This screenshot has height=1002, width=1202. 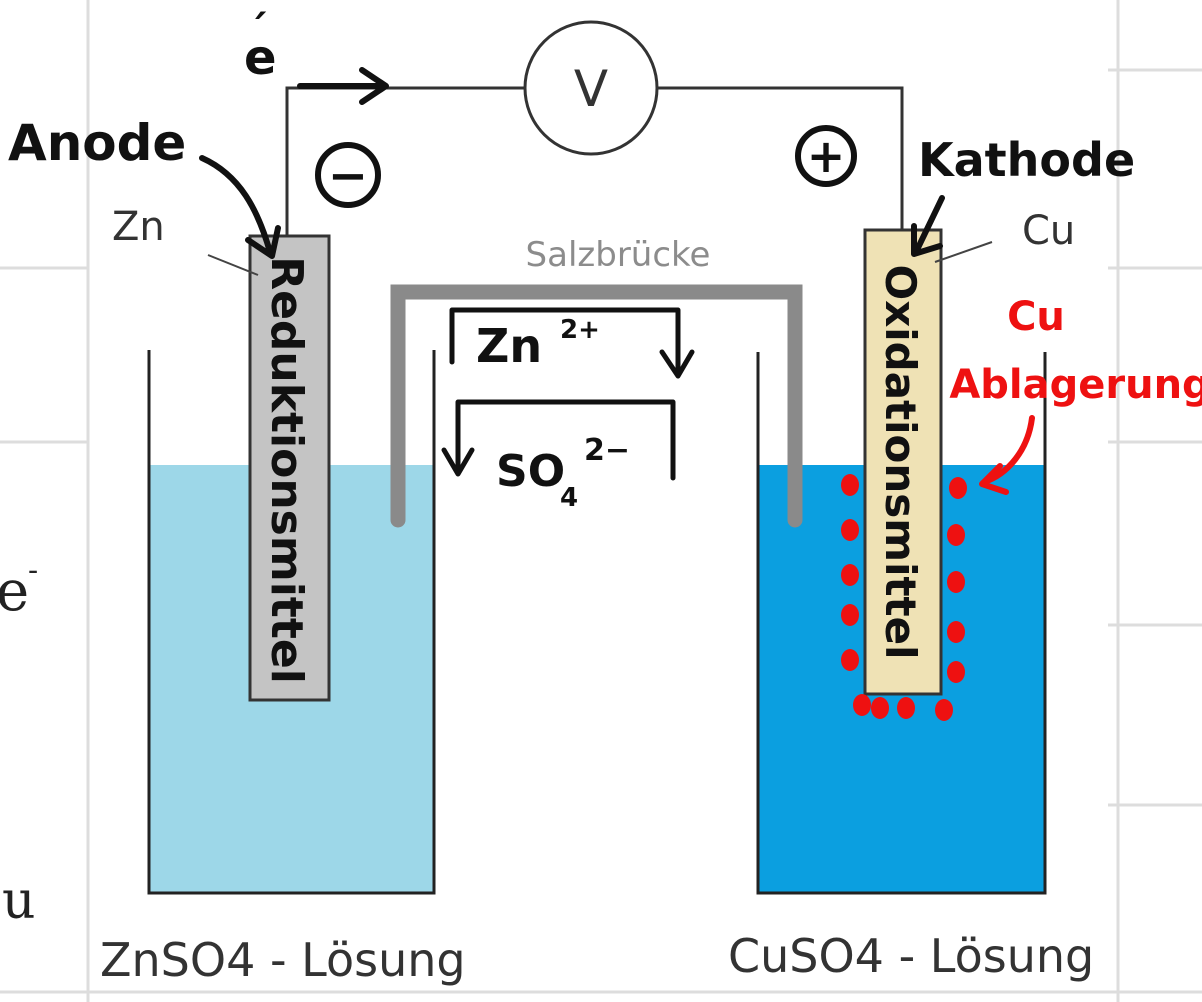 What do you see at coordinates (1026, 160) in the screenshot?
I see `kathode-label: Kathode` at bounding box center [1026, 160].